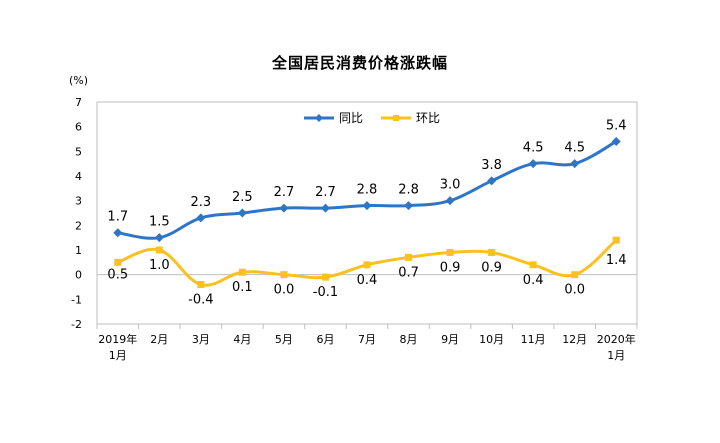 Image resolution: width=720 pixels, height=443 pixels. What do you see at coordinates (450, 185) in the screenshot?
I see `data-label: 3.0` at bounding box center [450, 185].